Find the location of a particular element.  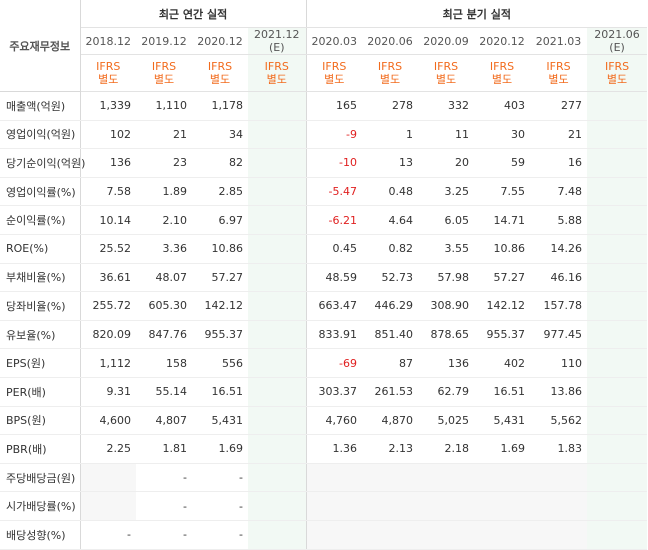

value-cell: 13 is located at coordinates (390, 163).